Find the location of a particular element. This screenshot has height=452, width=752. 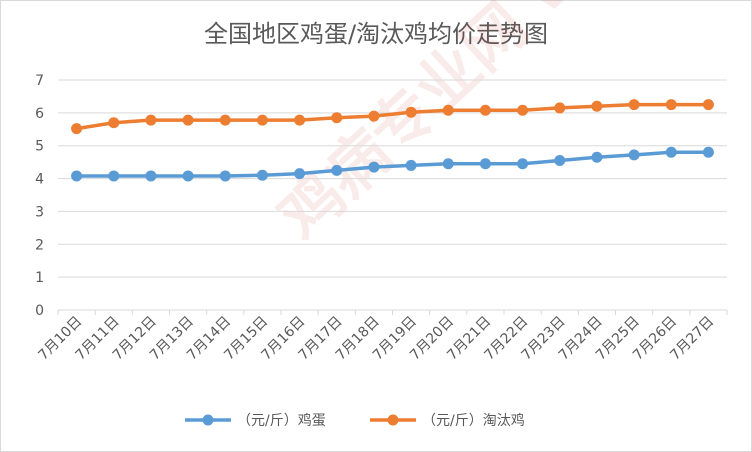

legend-label: （元/斤）鸡蛋 is located at coordinates (281, 420).